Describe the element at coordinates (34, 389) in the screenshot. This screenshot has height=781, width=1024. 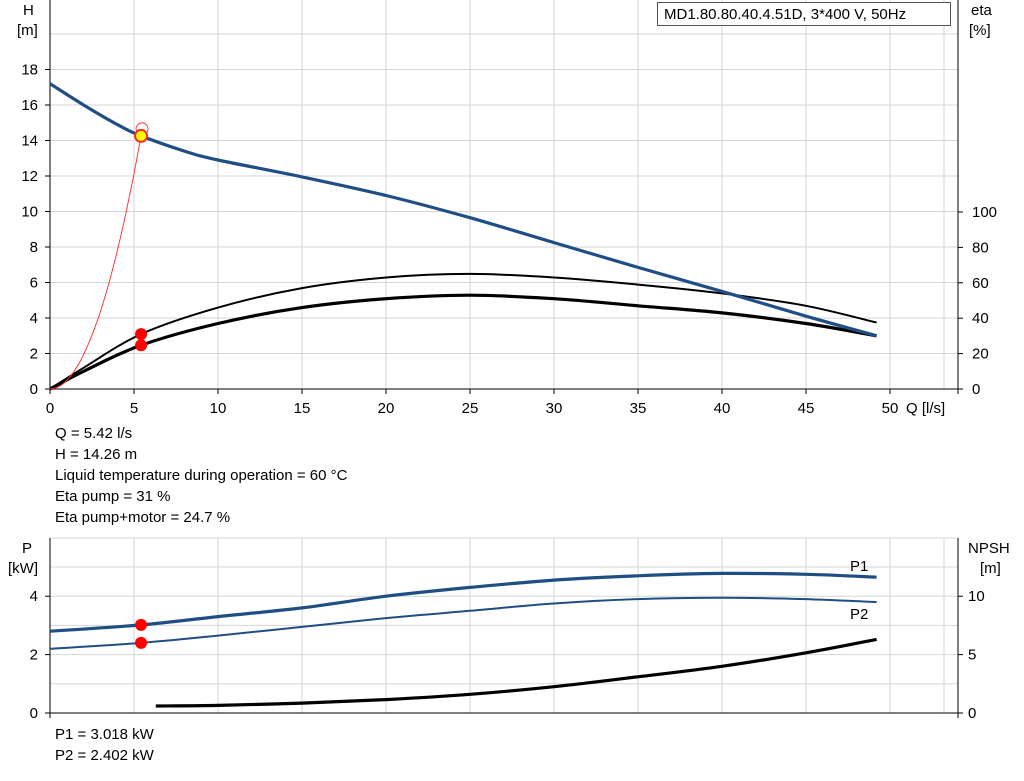
I see `h-tick-label: 0` at that location.